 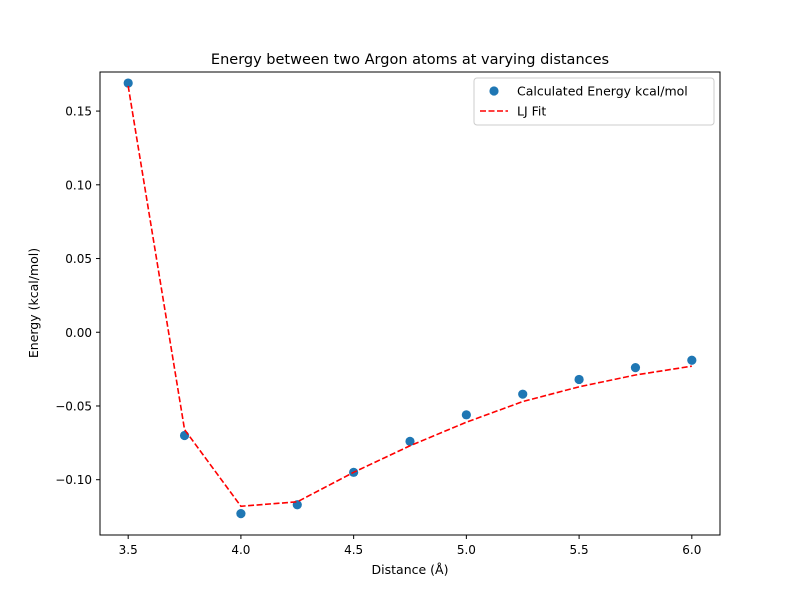 What do you see at coordinates (128, 550) in the screenshot?
I see `x-tick-label: 3.5` at bounding box center [128, 550].